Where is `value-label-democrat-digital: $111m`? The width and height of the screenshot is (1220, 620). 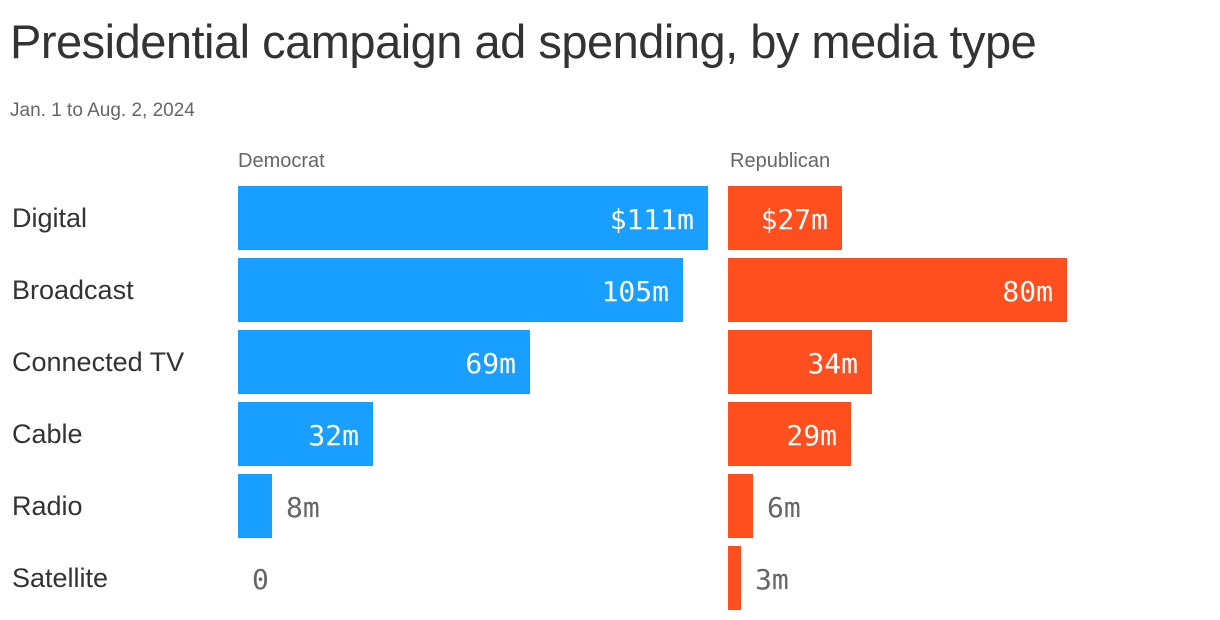 value-label-democrat-digital: $111m is located at coordinates (651, 219).